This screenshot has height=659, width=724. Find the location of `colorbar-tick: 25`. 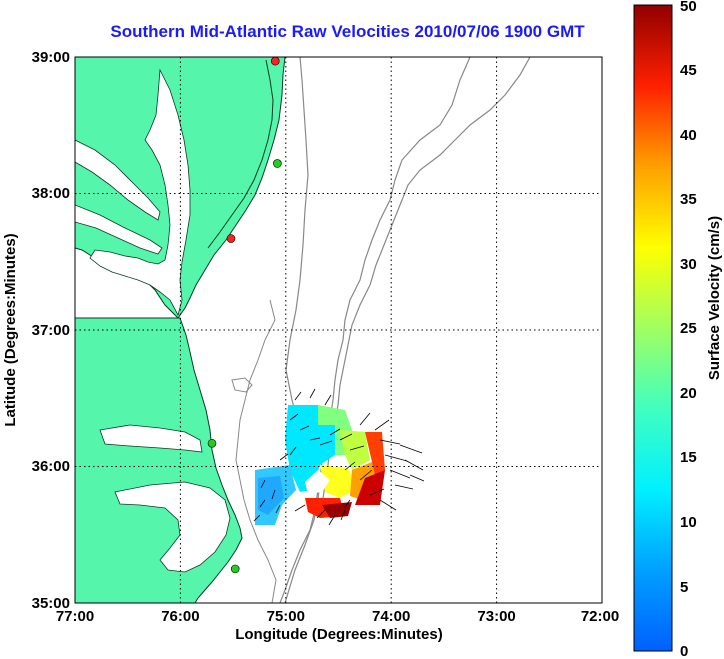

colorbar-tick: 25 is located at coordinates (688, 328).